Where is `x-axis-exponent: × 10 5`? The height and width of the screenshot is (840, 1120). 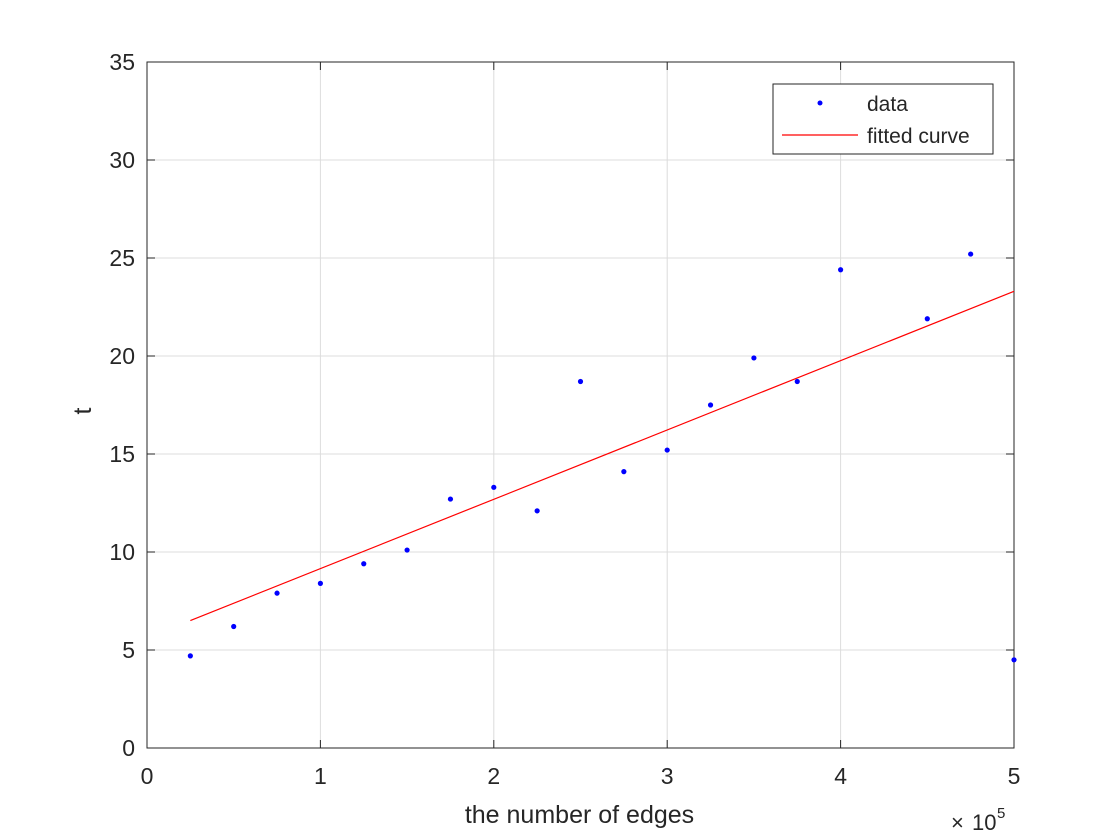
x-axis-exponent: × 10 5 is located at coordinates (978, 820).